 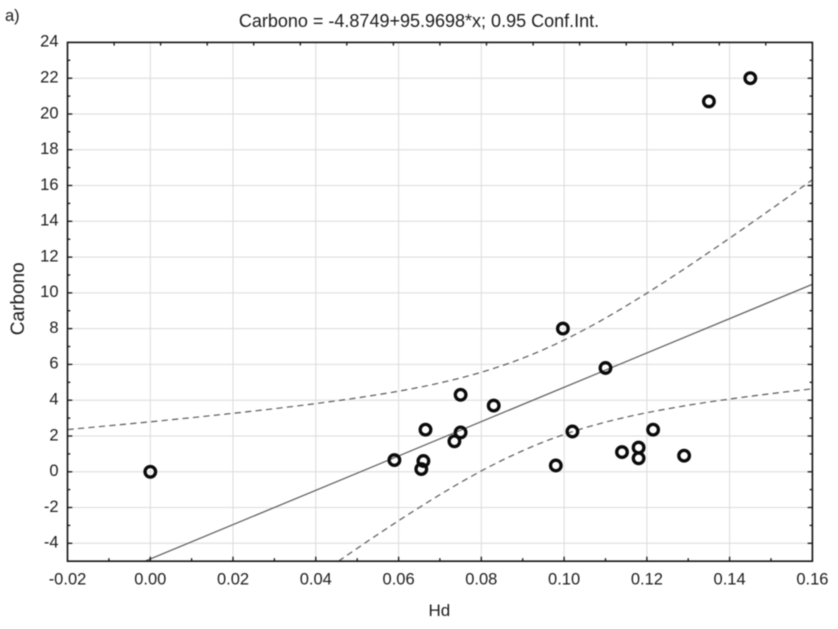 What do you see at coordinates (481, 579) in the screenshot?
I see `svg-text: 0.08` at bounding box center [481, 579].